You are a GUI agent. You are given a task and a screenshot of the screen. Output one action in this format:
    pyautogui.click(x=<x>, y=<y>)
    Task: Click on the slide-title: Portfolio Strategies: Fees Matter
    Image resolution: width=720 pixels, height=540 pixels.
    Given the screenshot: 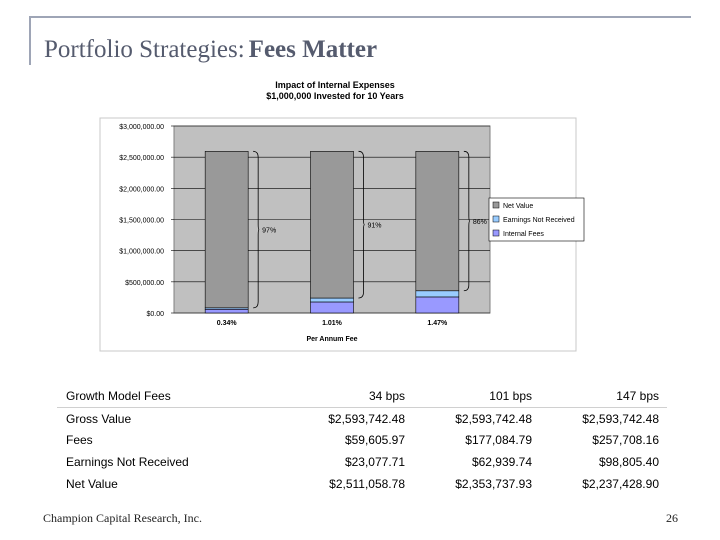 What is the action you would take?
    pyautogui.click(x=210, y=50)
    